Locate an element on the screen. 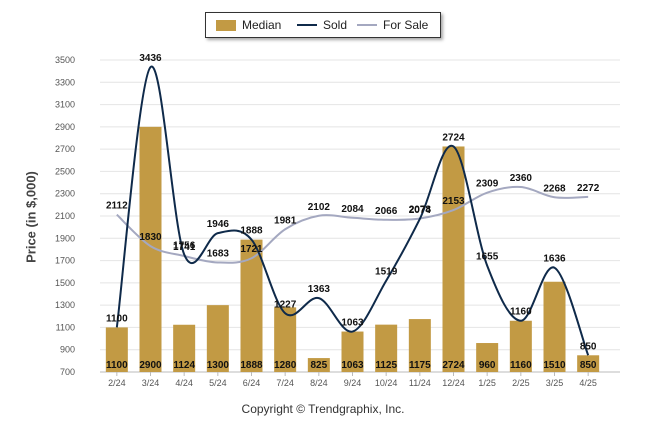  x-tick-label: 9/24 is located at coordinates (353, 383).